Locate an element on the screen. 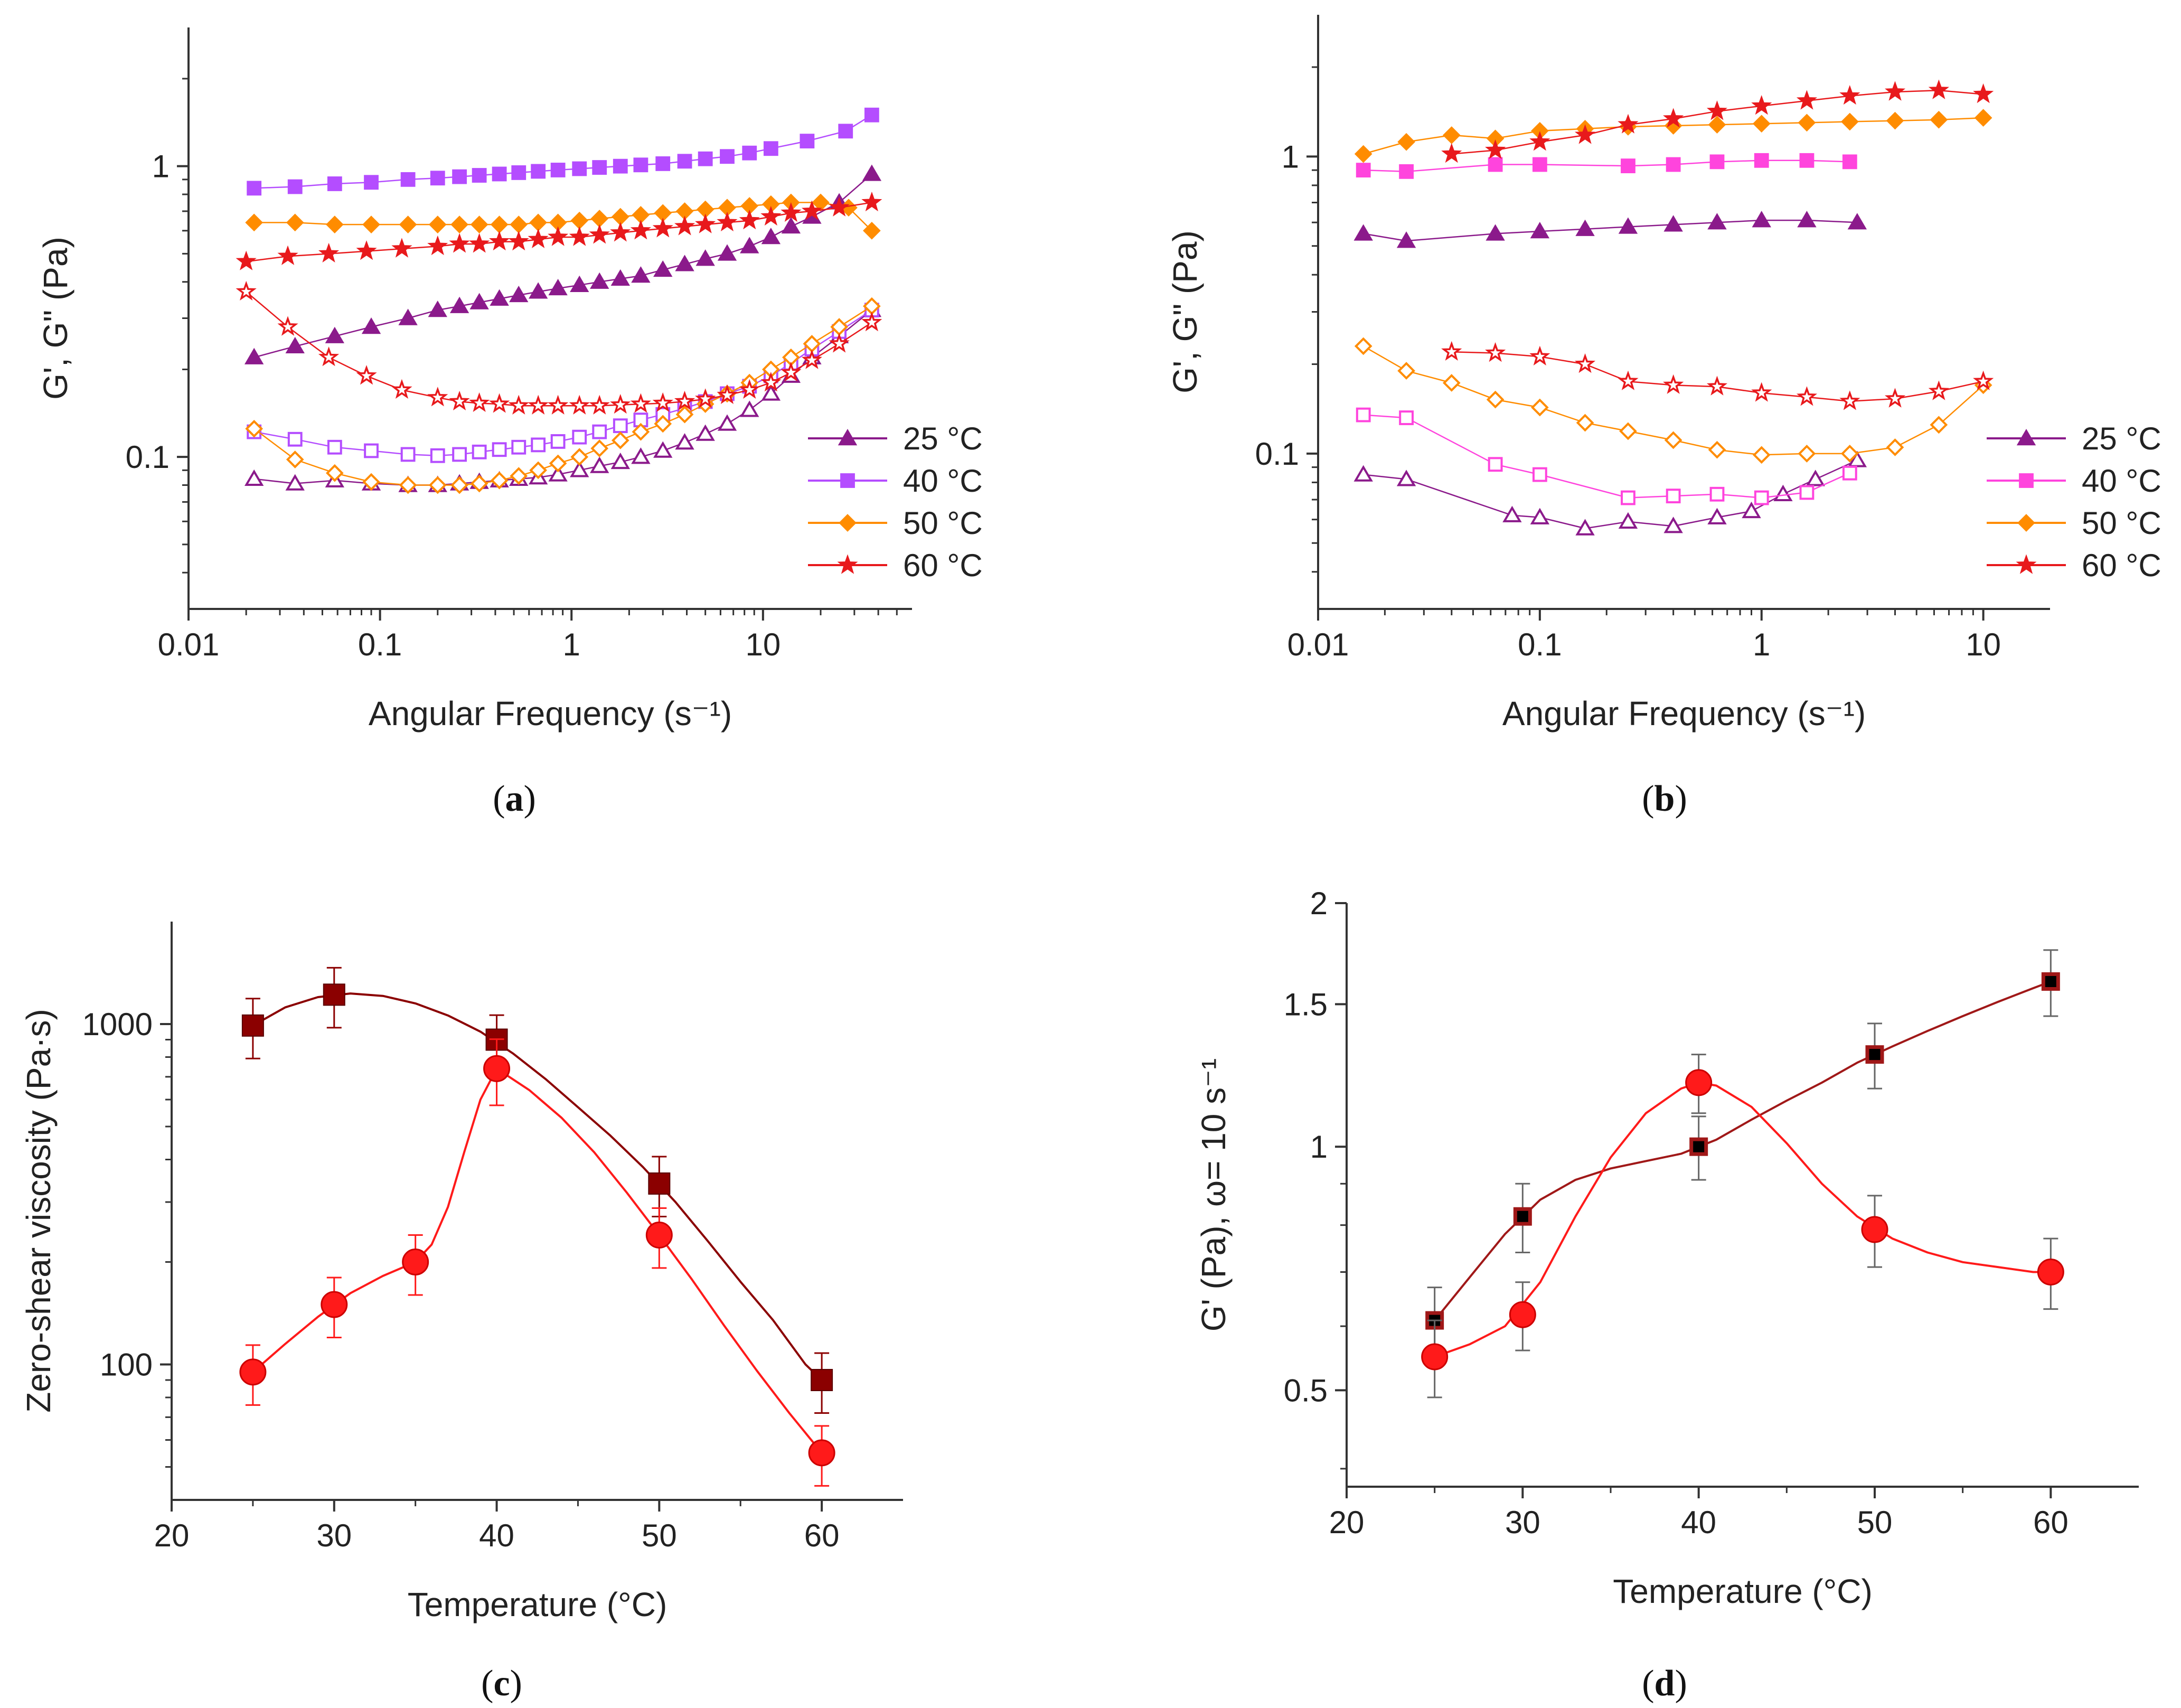  panel-caption: (d) is located at coordinates (1665, 1683).